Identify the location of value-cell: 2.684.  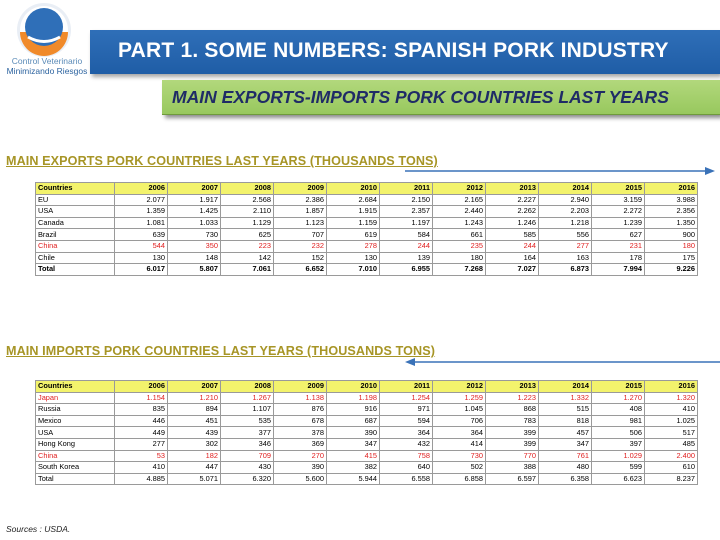
(353, 200).